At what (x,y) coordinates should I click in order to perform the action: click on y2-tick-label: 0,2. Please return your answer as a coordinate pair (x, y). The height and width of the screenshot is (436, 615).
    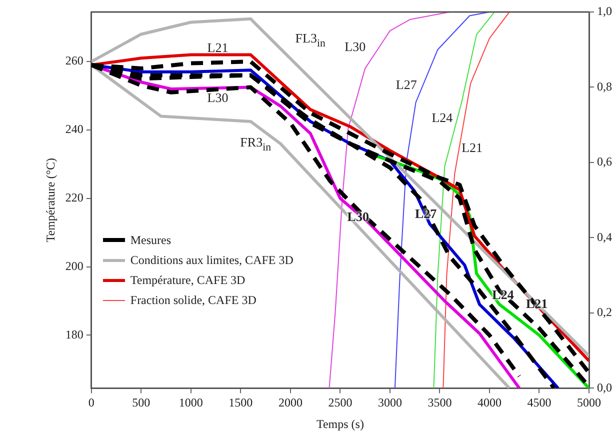
    Looking at the image, I should click on (604, 312).